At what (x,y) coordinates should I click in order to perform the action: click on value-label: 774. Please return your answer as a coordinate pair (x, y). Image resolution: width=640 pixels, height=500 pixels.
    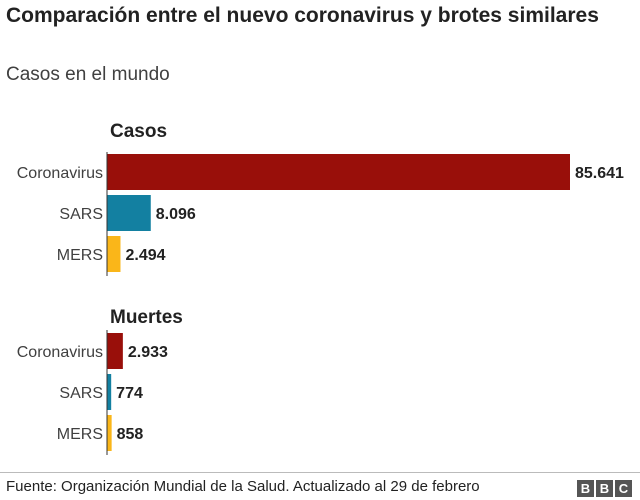
    Looking at the image, I should click on (129, 393).